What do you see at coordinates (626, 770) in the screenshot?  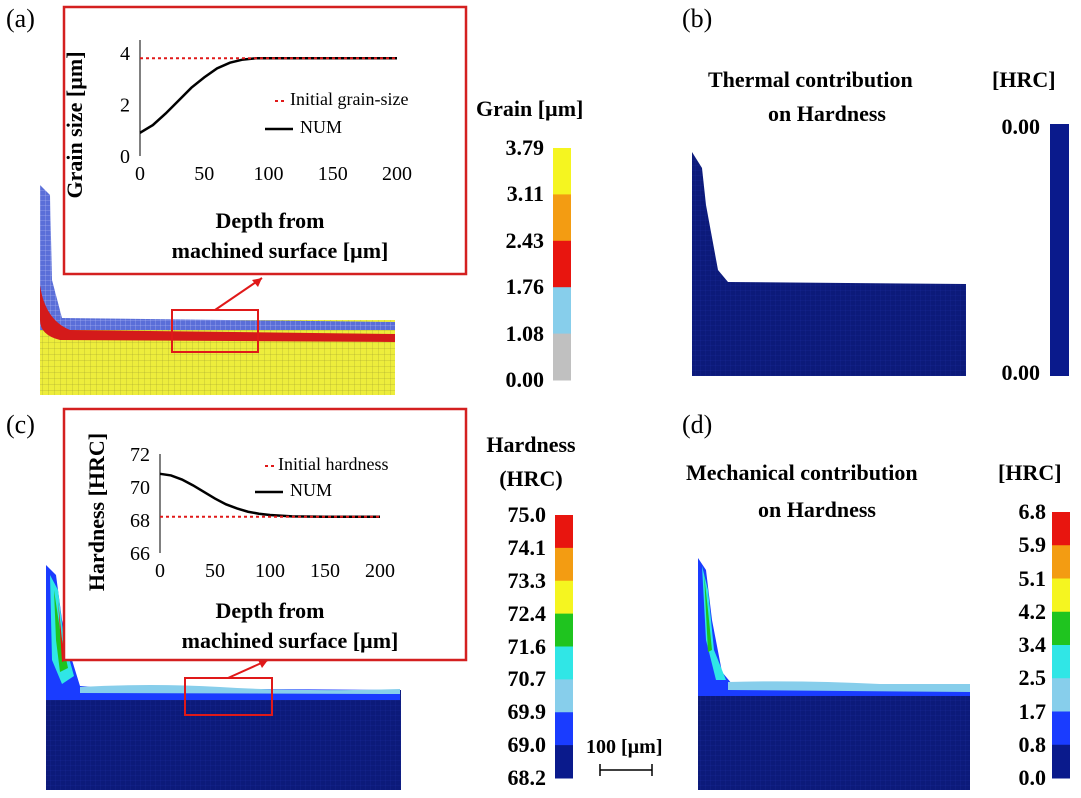 I see `scale-bar` at bounding box center [626, 770].